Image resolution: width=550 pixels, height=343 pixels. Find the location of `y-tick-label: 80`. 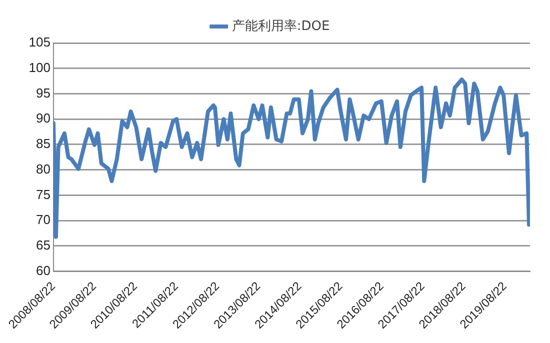

y-tick-label: 80 is located at coordinates (43, 168).